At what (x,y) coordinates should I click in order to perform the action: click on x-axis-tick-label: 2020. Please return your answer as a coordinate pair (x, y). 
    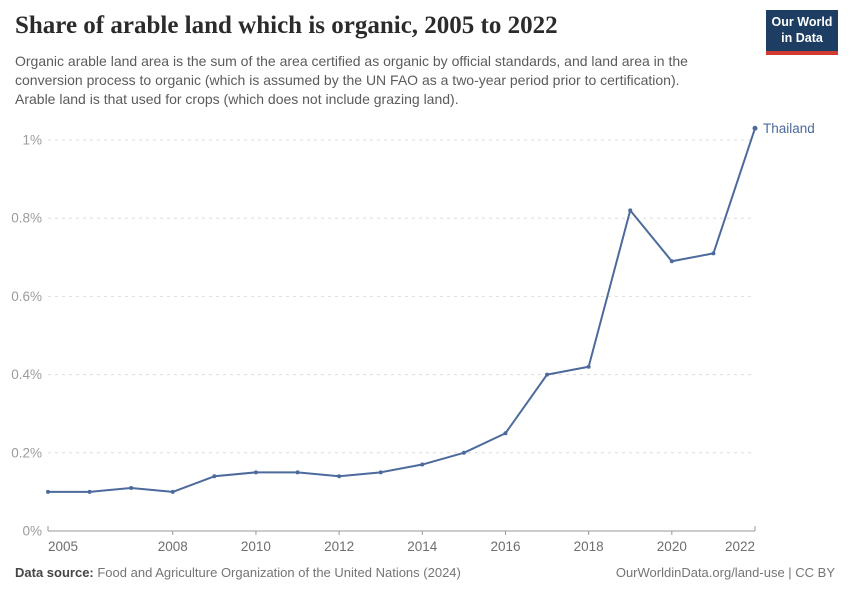
    Looking at the image, I should click on (672, 546).